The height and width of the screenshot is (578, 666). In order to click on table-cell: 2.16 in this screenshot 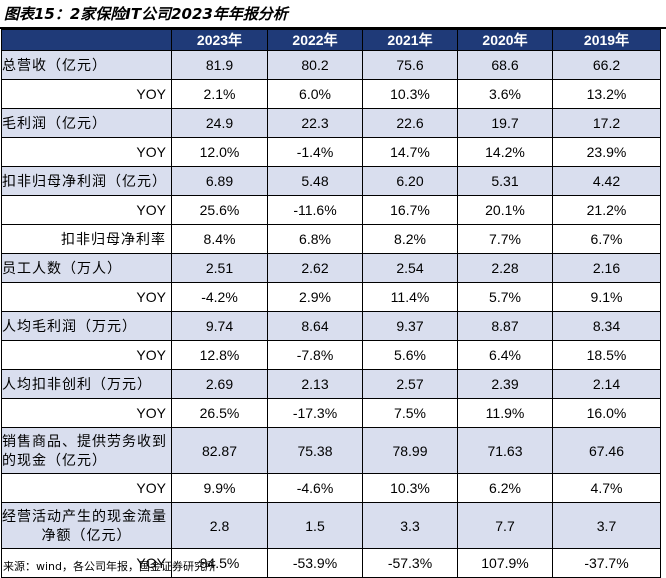, I will do `click(606, 268)`.